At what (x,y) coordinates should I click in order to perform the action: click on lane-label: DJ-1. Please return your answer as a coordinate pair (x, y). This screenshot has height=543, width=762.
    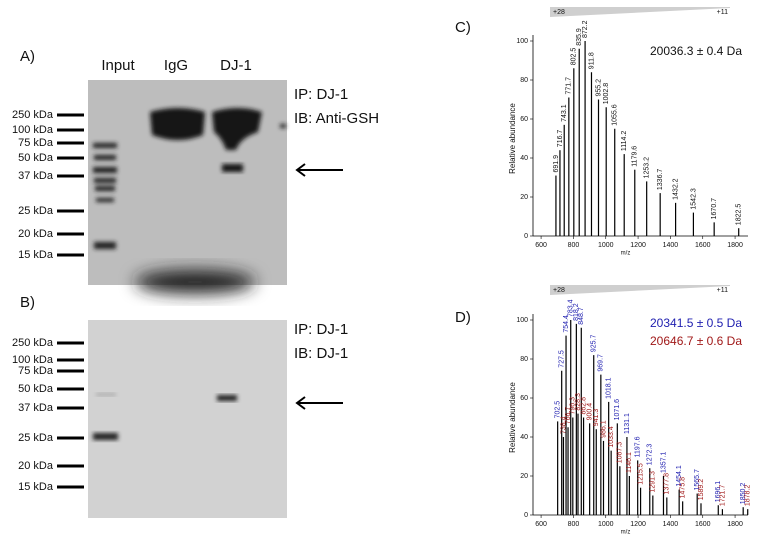
    Looking at the image, I should click on (236, 65).